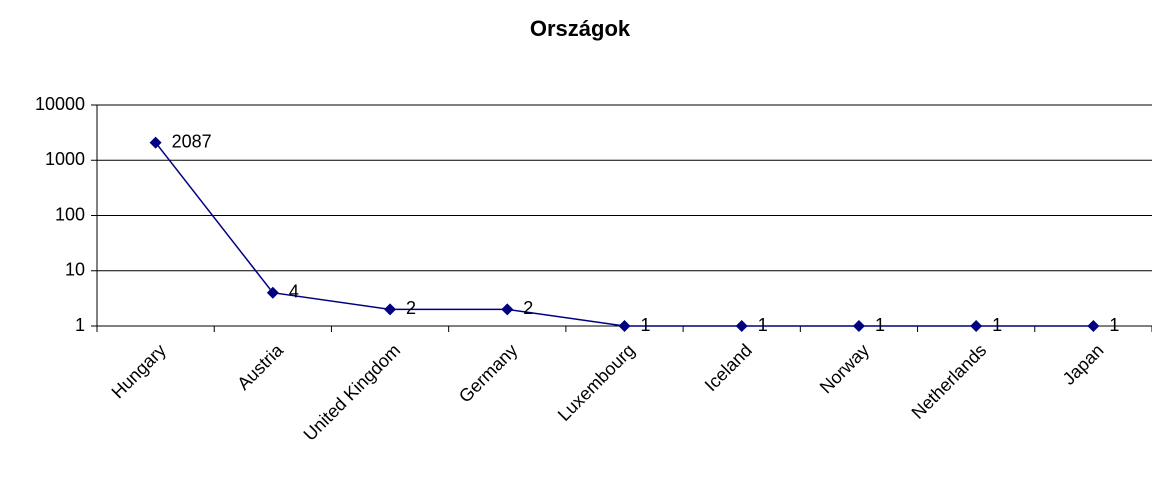 This screenshot has width=1152, height=494. Describe the element at coordinates (596, 382) in the screenshot. I see `x-tick-label: Luxembourg` at that location.